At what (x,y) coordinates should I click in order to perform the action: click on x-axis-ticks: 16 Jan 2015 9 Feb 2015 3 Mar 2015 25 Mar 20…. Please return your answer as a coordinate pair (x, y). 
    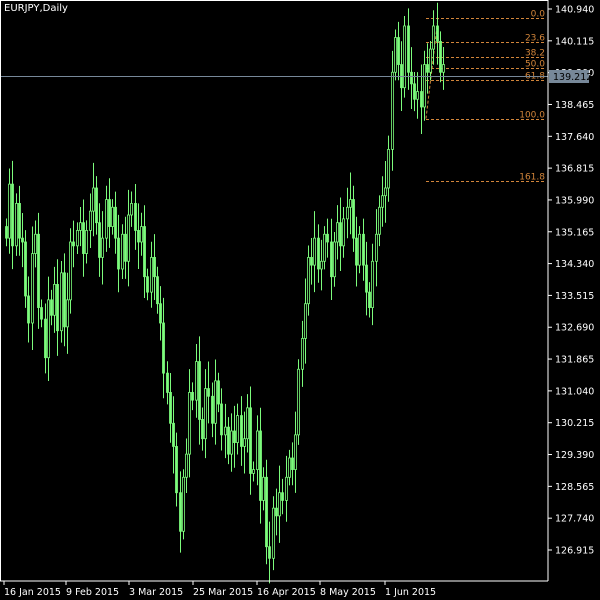
    Looking at the image, I should click on (219, 589).